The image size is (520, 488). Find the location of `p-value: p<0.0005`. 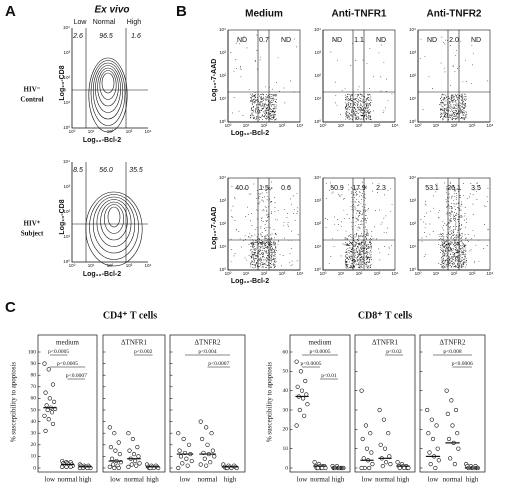

p-value: p<0.0005 is located at coordinates (67, 364).